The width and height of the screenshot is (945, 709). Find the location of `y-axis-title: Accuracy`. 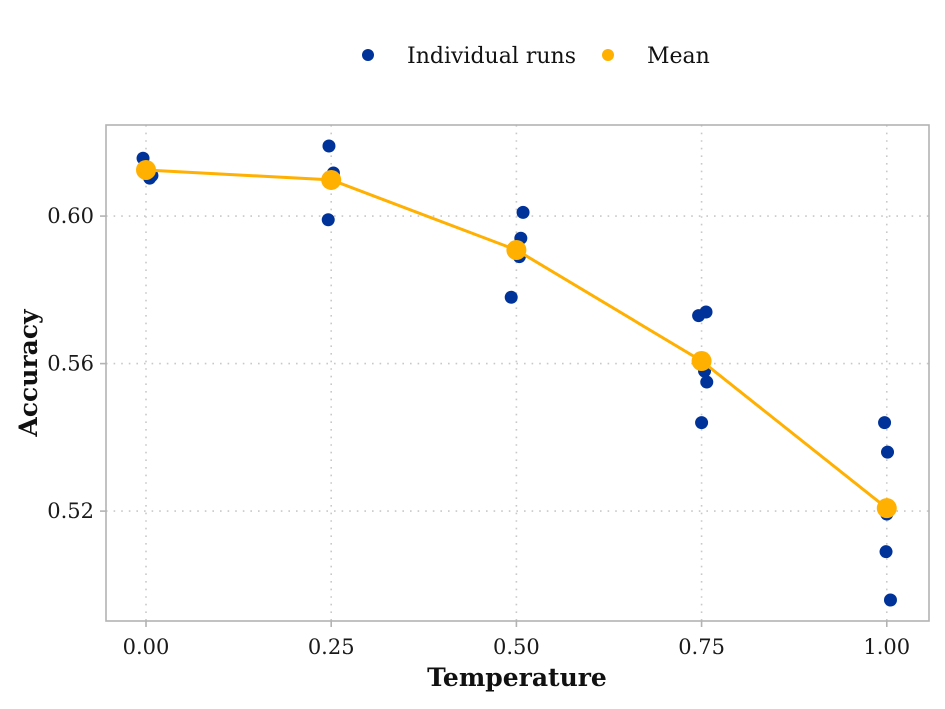

y-axis-title: Accuracy is located at coordinates (28, 373).